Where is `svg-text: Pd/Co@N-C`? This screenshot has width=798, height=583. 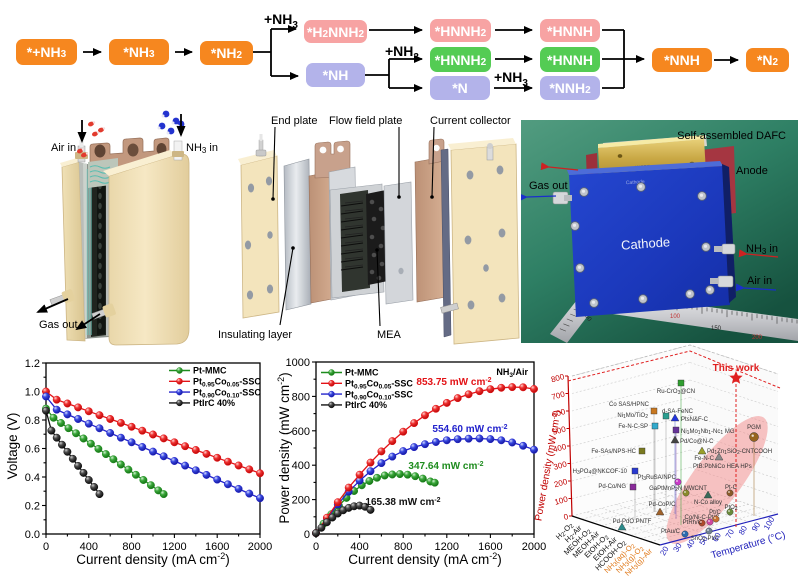 svg-text: Pd/Co@N-C is located at coordinates (697, 442).